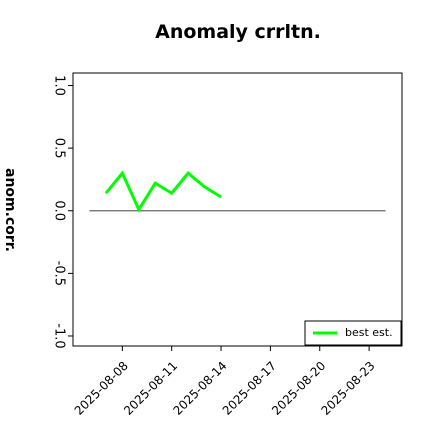  What do you see at coordinates (10, 210) in the screenshot?
I see `y-axis-label: anom.corr.` at bounding box center [10, 210].